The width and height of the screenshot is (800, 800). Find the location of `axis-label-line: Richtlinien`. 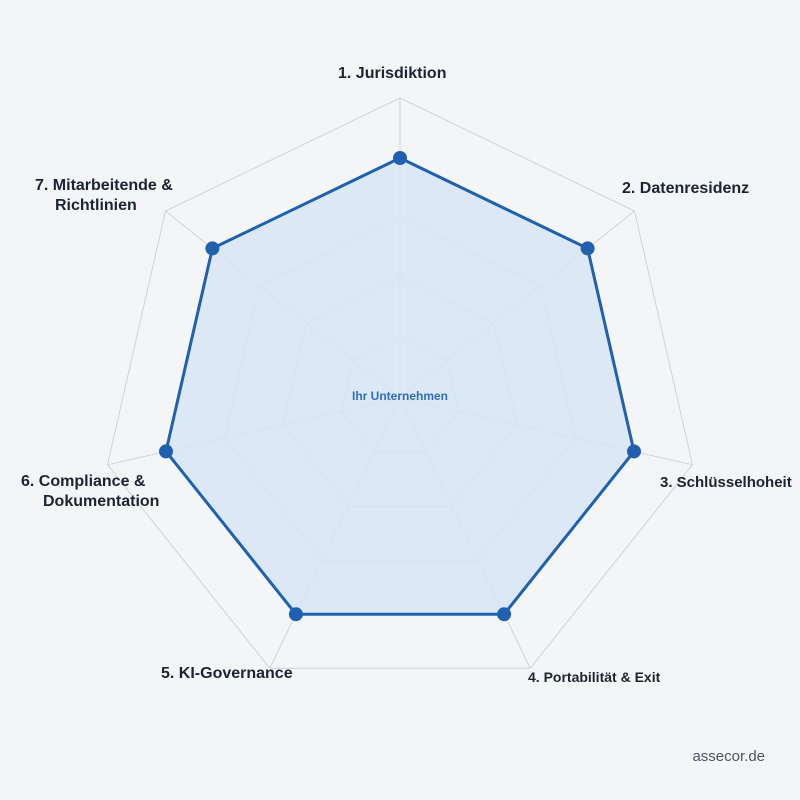

axis-label-line: Richtlinien is located at coordinates (96, 205).